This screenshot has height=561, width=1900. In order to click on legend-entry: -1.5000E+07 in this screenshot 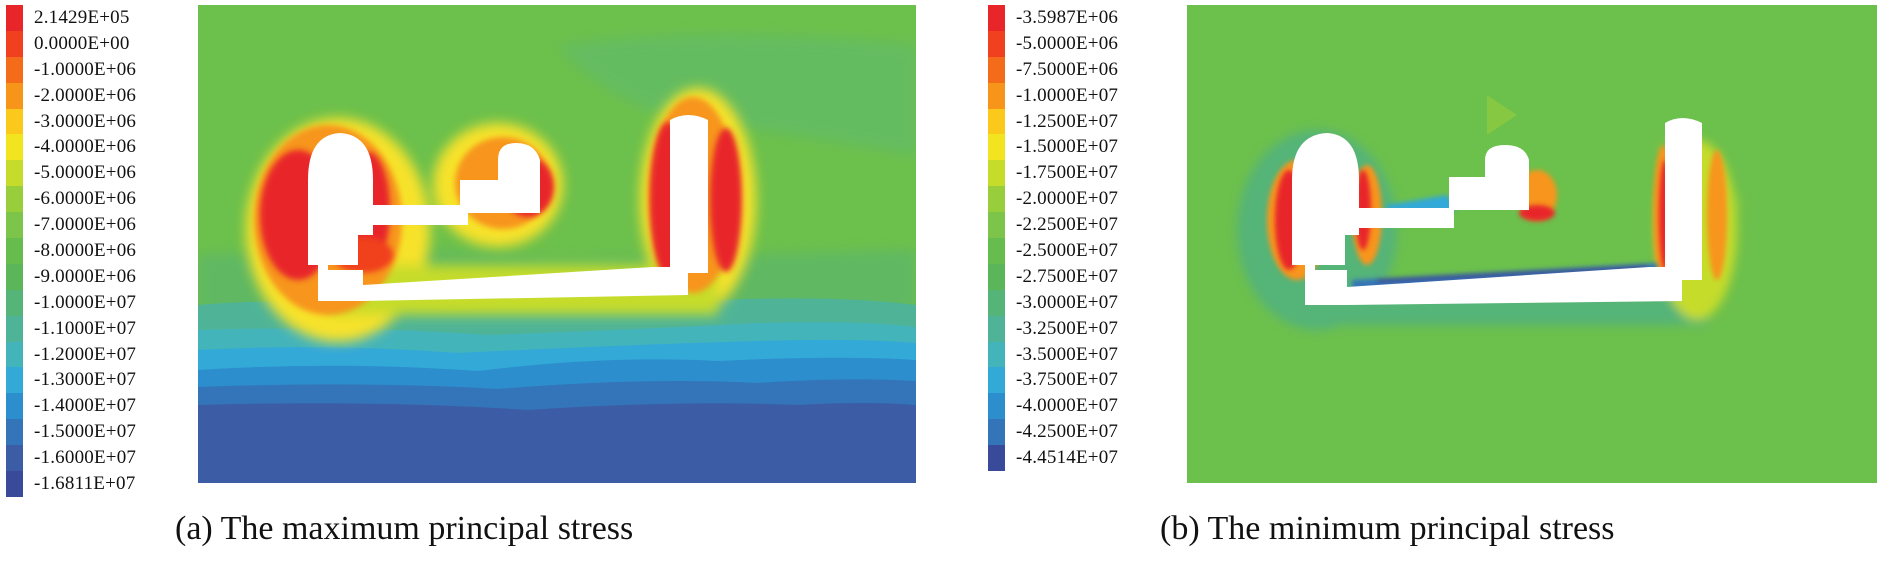, I will do `click(71, 432)`.